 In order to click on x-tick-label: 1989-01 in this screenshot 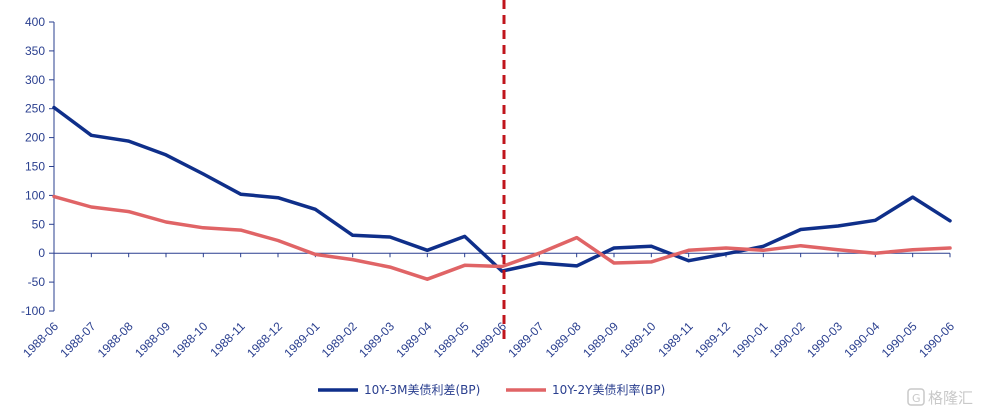, I will do `click(301, 339)`.